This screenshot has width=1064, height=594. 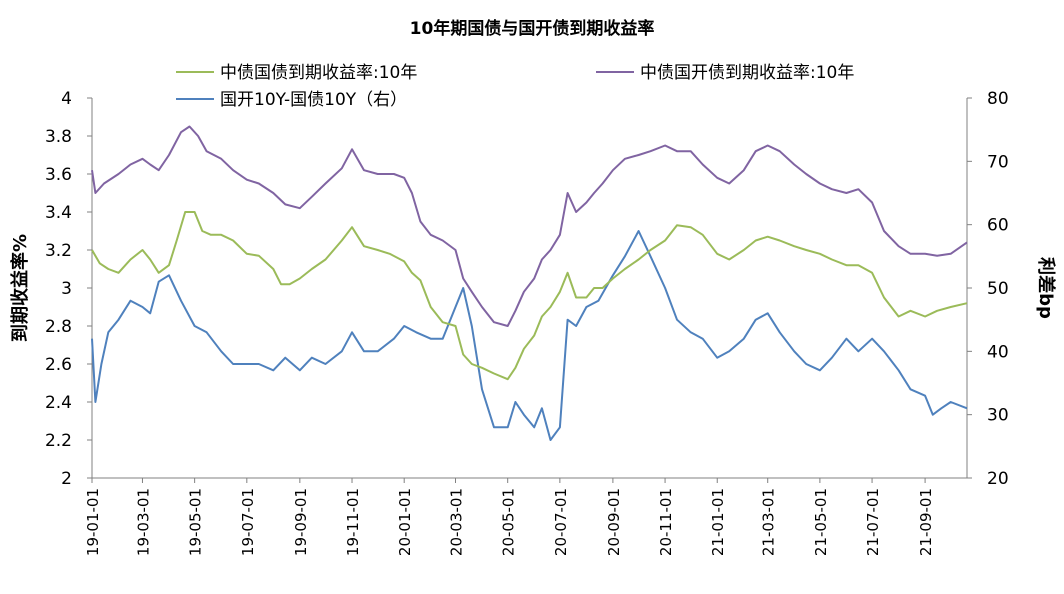 I want to click on y-right-tick-label: 30, so click(x=998, y=416).